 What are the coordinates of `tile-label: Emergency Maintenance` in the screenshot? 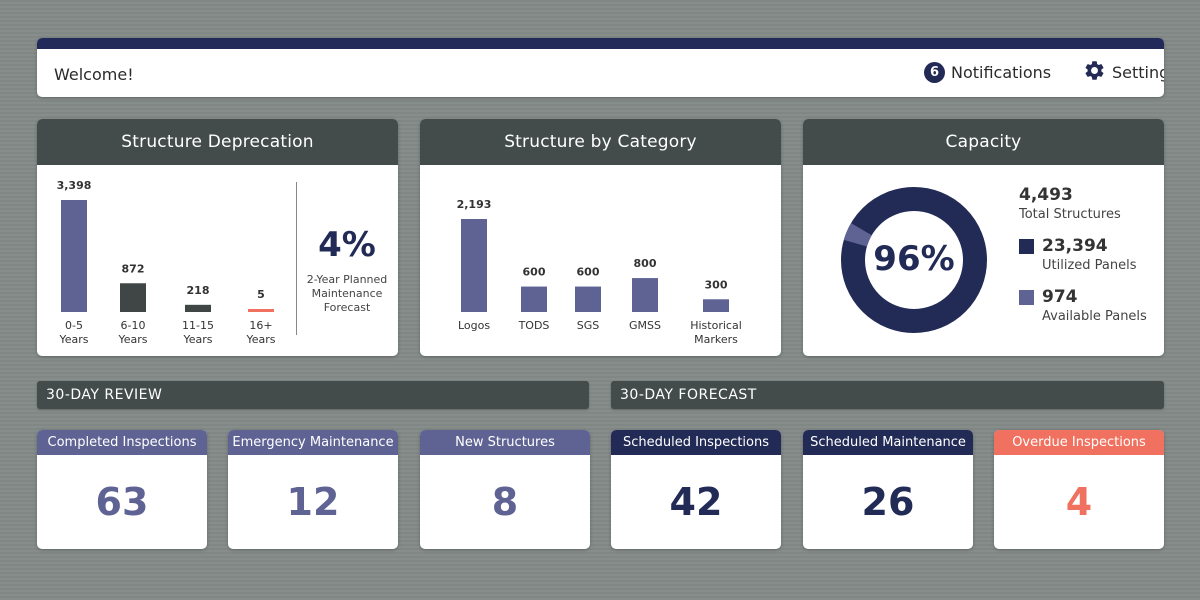 It's located at (313, 442).